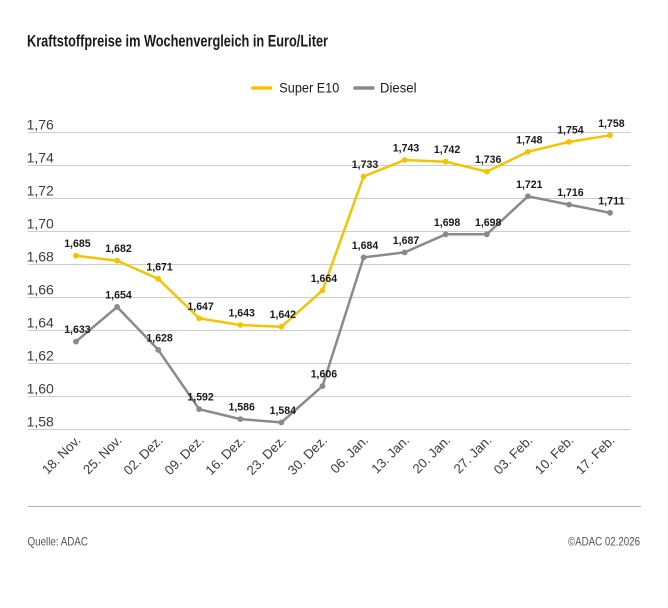 This screenshot has width=668, height=608. I want to click on svg-text: 1,733, so click(365, 165).